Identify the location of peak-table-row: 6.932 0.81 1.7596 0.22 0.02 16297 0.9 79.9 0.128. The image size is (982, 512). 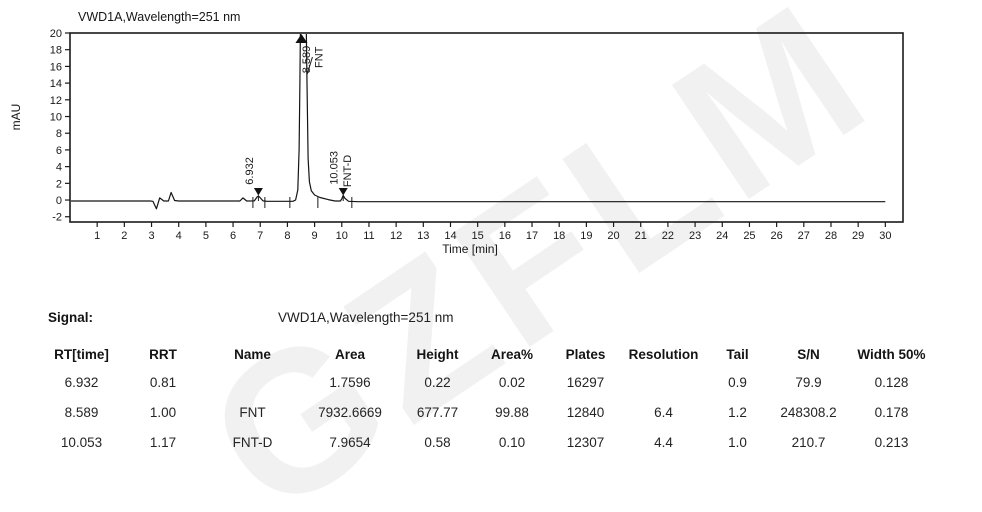
(489, 382).